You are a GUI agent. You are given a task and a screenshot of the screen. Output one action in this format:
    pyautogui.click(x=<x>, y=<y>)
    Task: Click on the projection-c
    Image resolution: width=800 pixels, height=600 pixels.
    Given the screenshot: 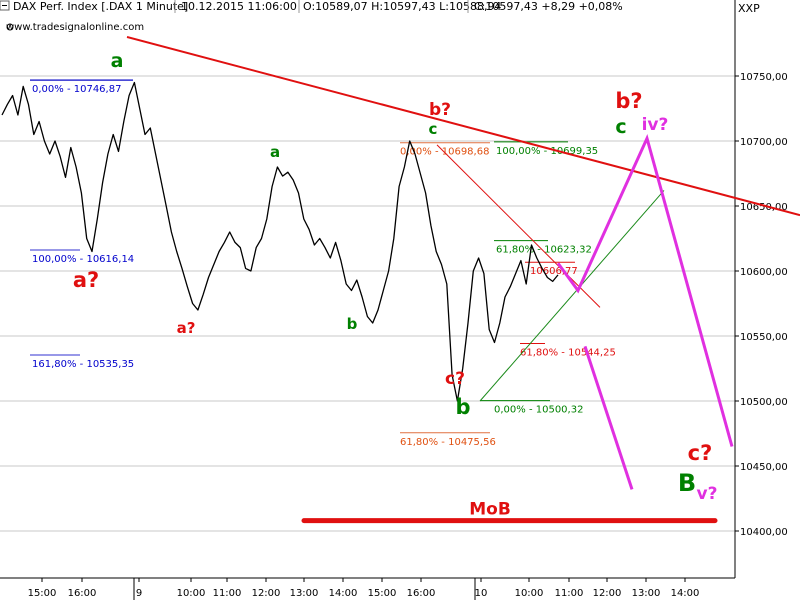 What is the action you would take?
    pyautogui.click(x=608, y=417)
    